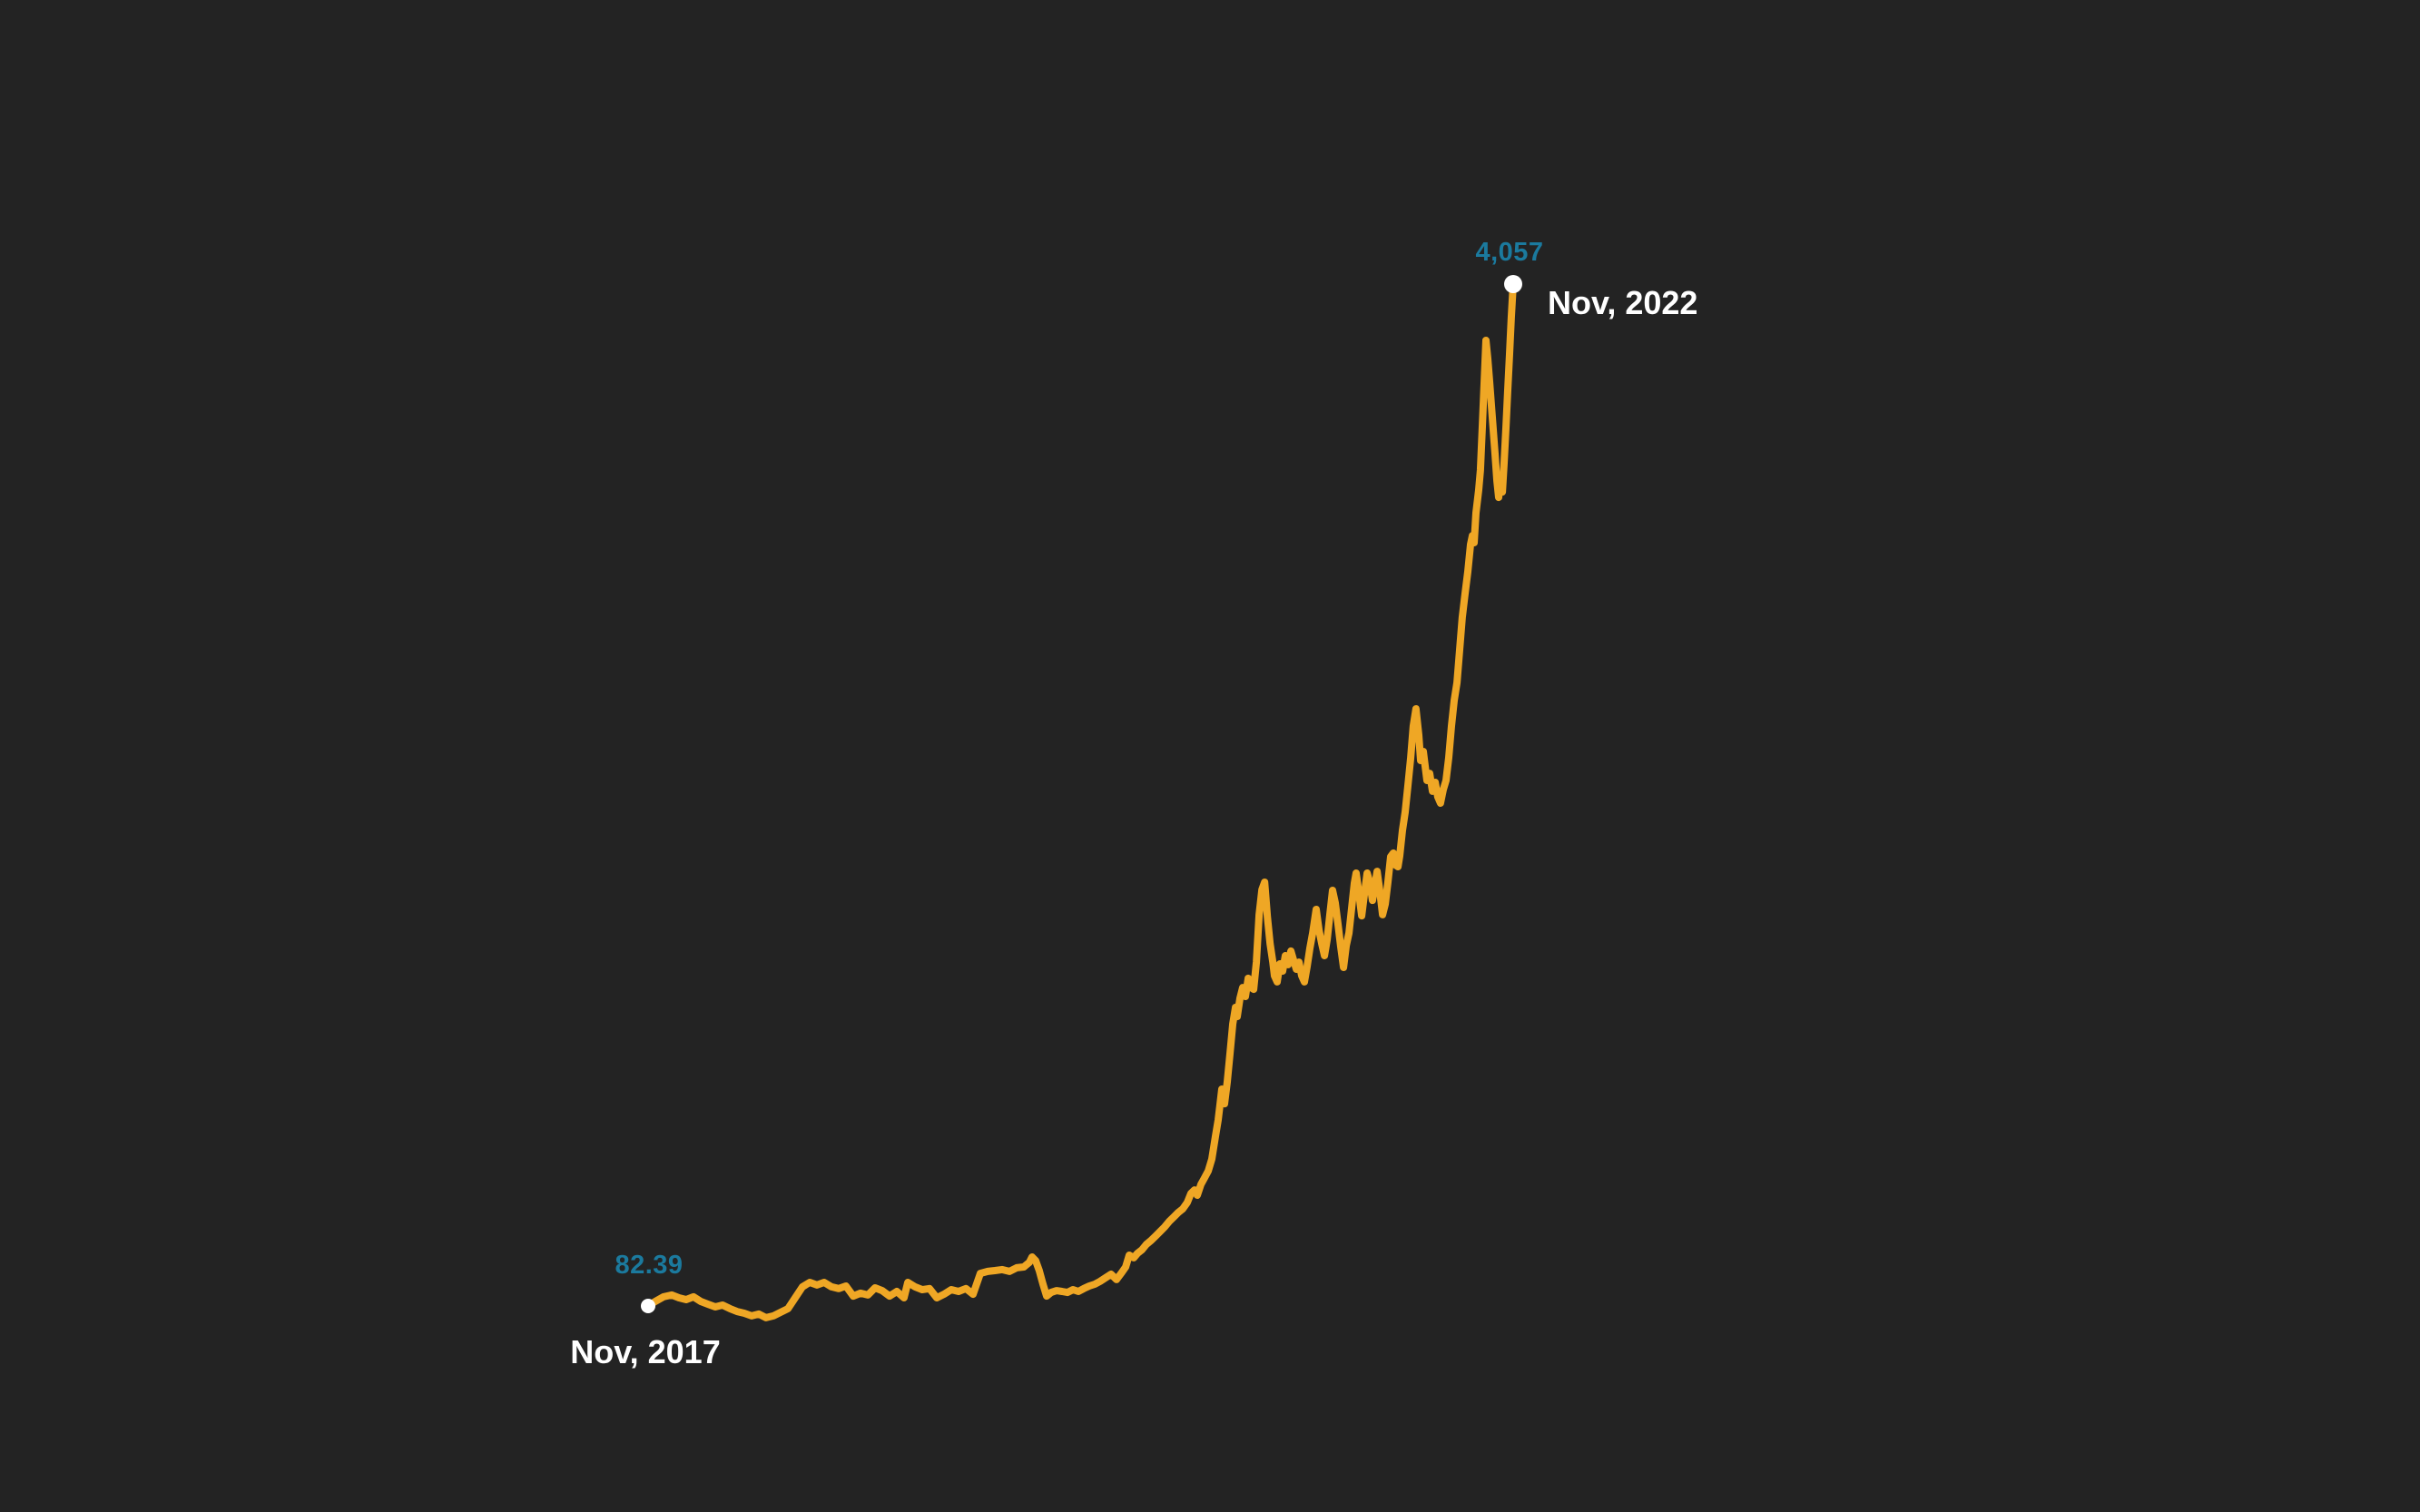 The height and width of the screenshot is (1512, 2420). I want to click on end-value-label: 4,057, so click(1509, 252).